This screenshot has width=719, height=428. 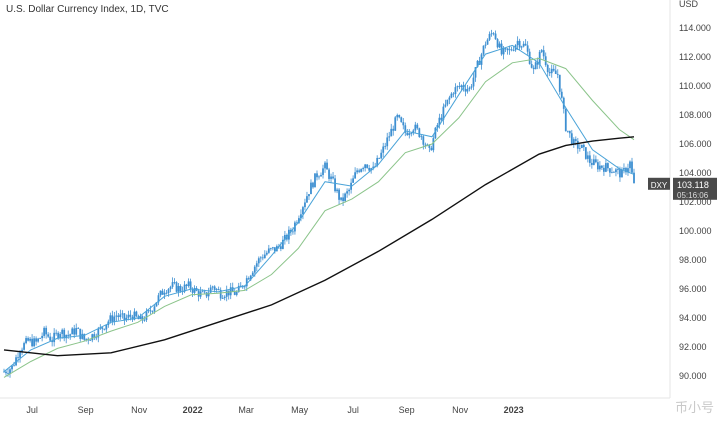 What do you see at coordinates (659, 185) in the screenshot?
I see `symbol-tag-text: DXY` at bounding box center [659, 185].